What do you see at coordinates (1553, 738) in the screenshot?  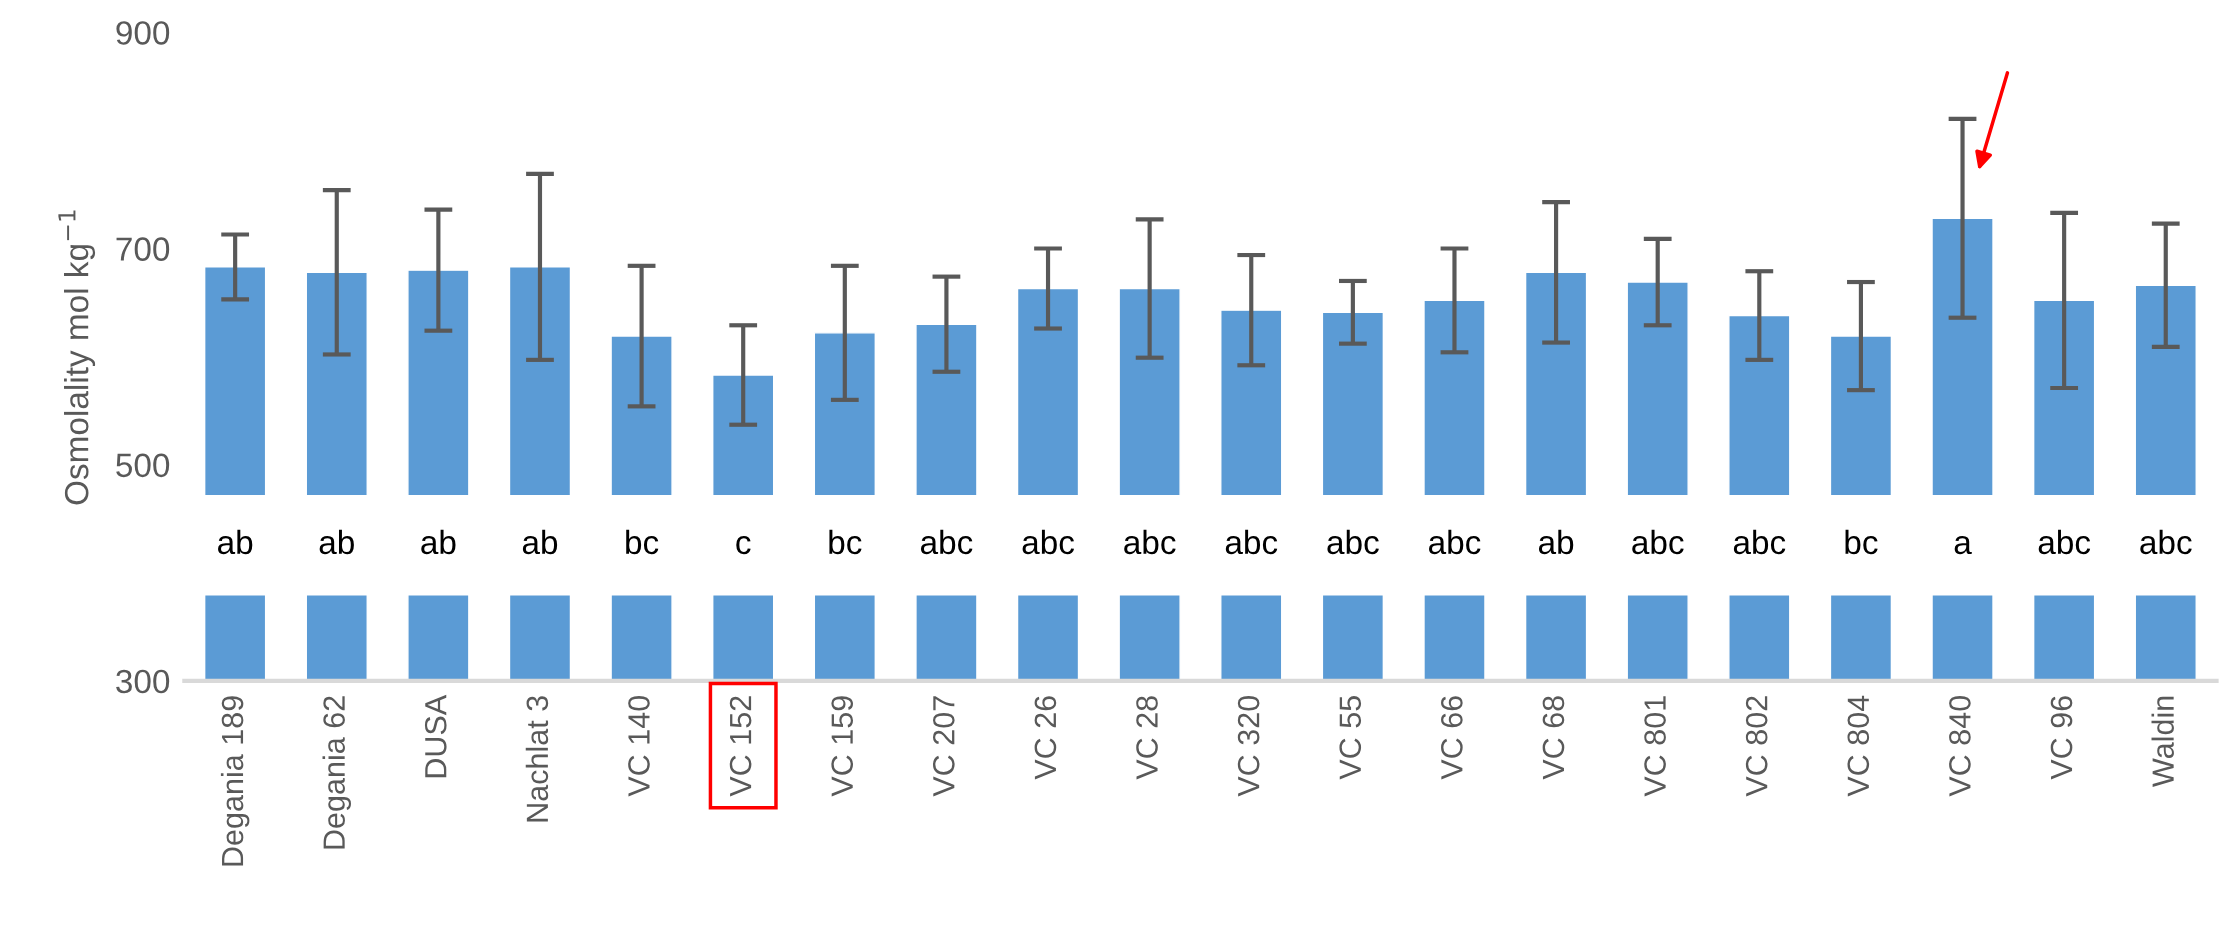 I see `x-tick-label: VC 68` at bounding box center [1553, 738].